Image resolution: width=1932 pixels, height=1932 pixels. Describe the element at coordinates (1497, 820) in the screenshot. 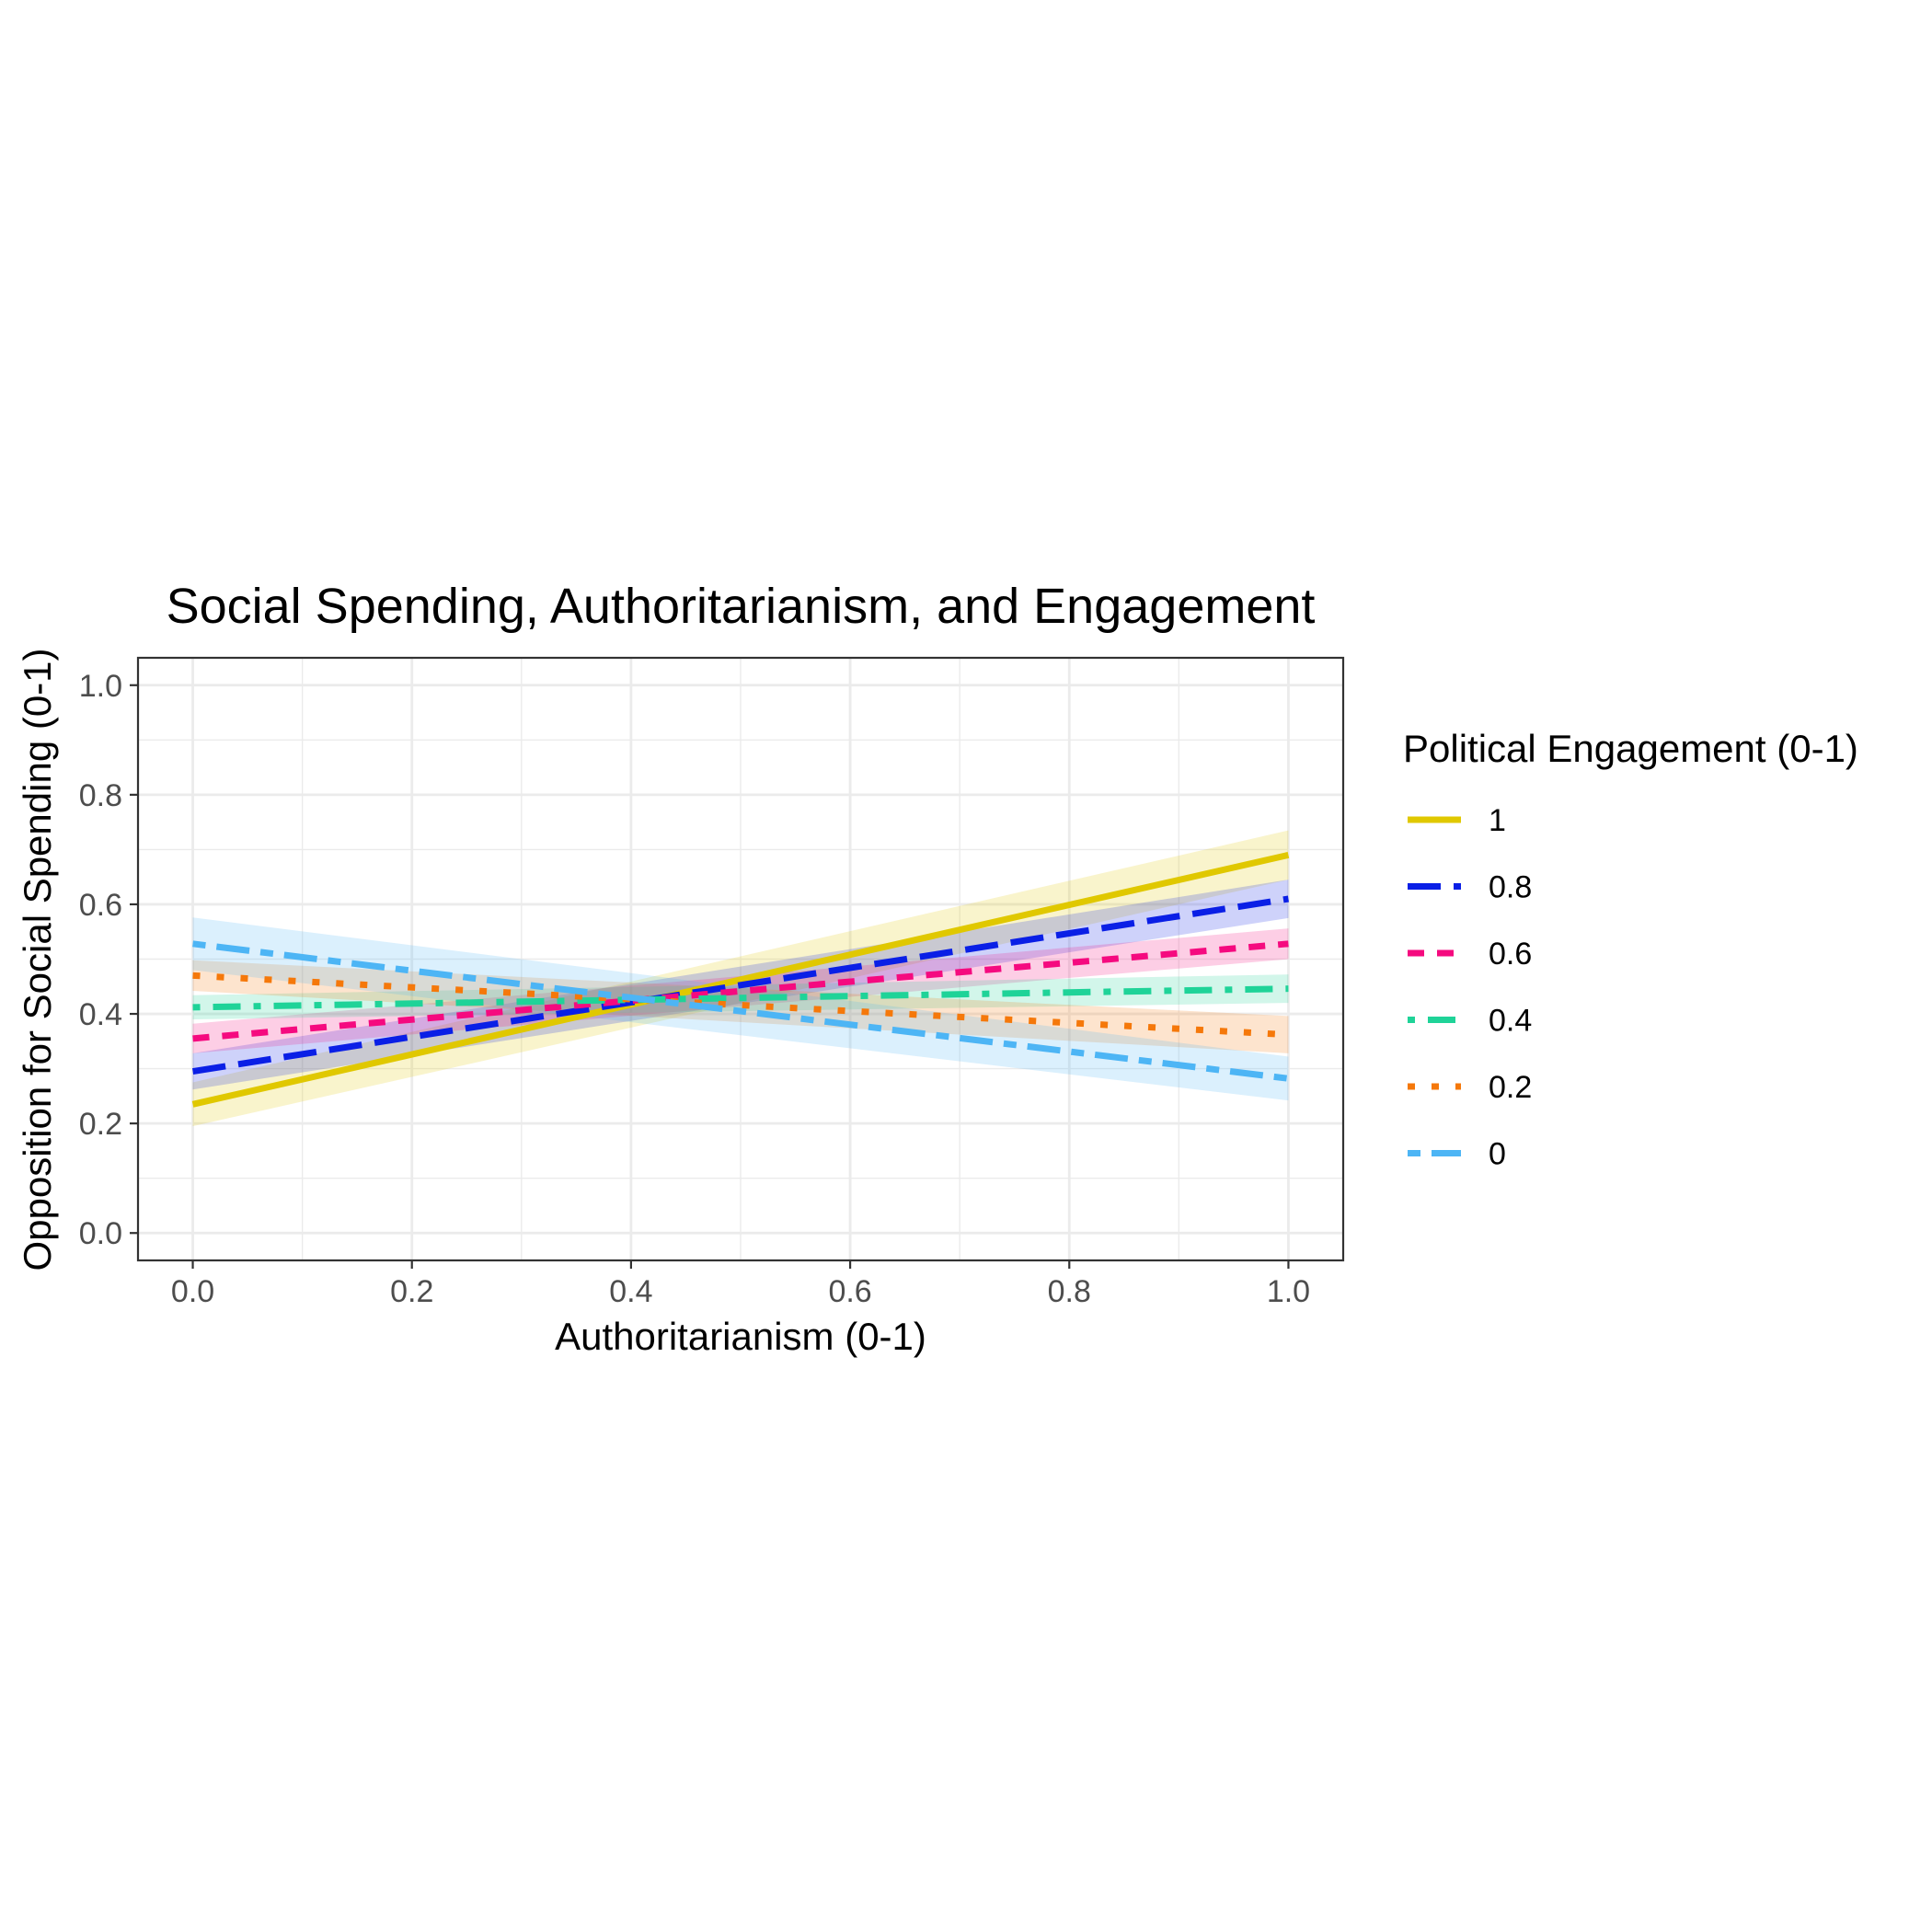

I see `legend-label: 1` at that location.